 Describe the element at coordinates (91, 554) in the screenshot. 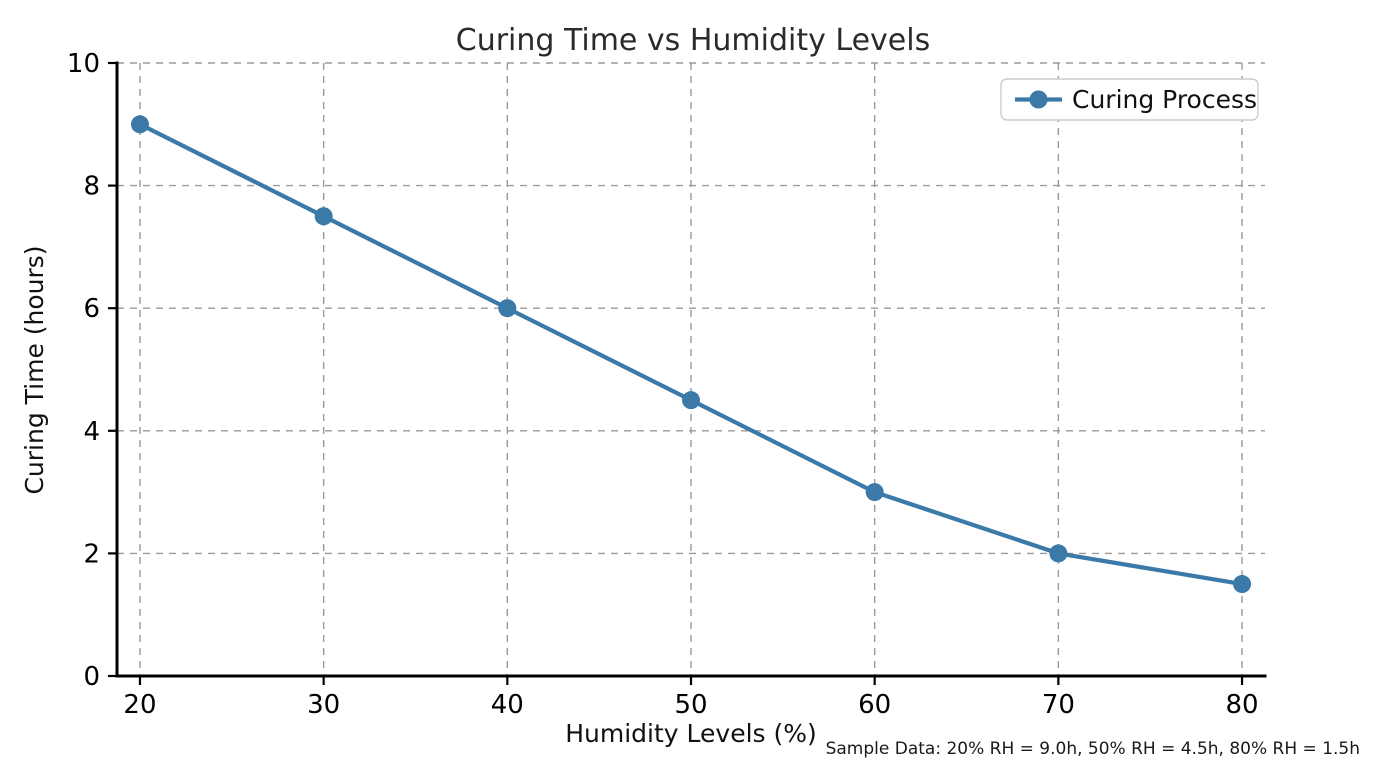

I see `y-tick-label: 2` at that location.